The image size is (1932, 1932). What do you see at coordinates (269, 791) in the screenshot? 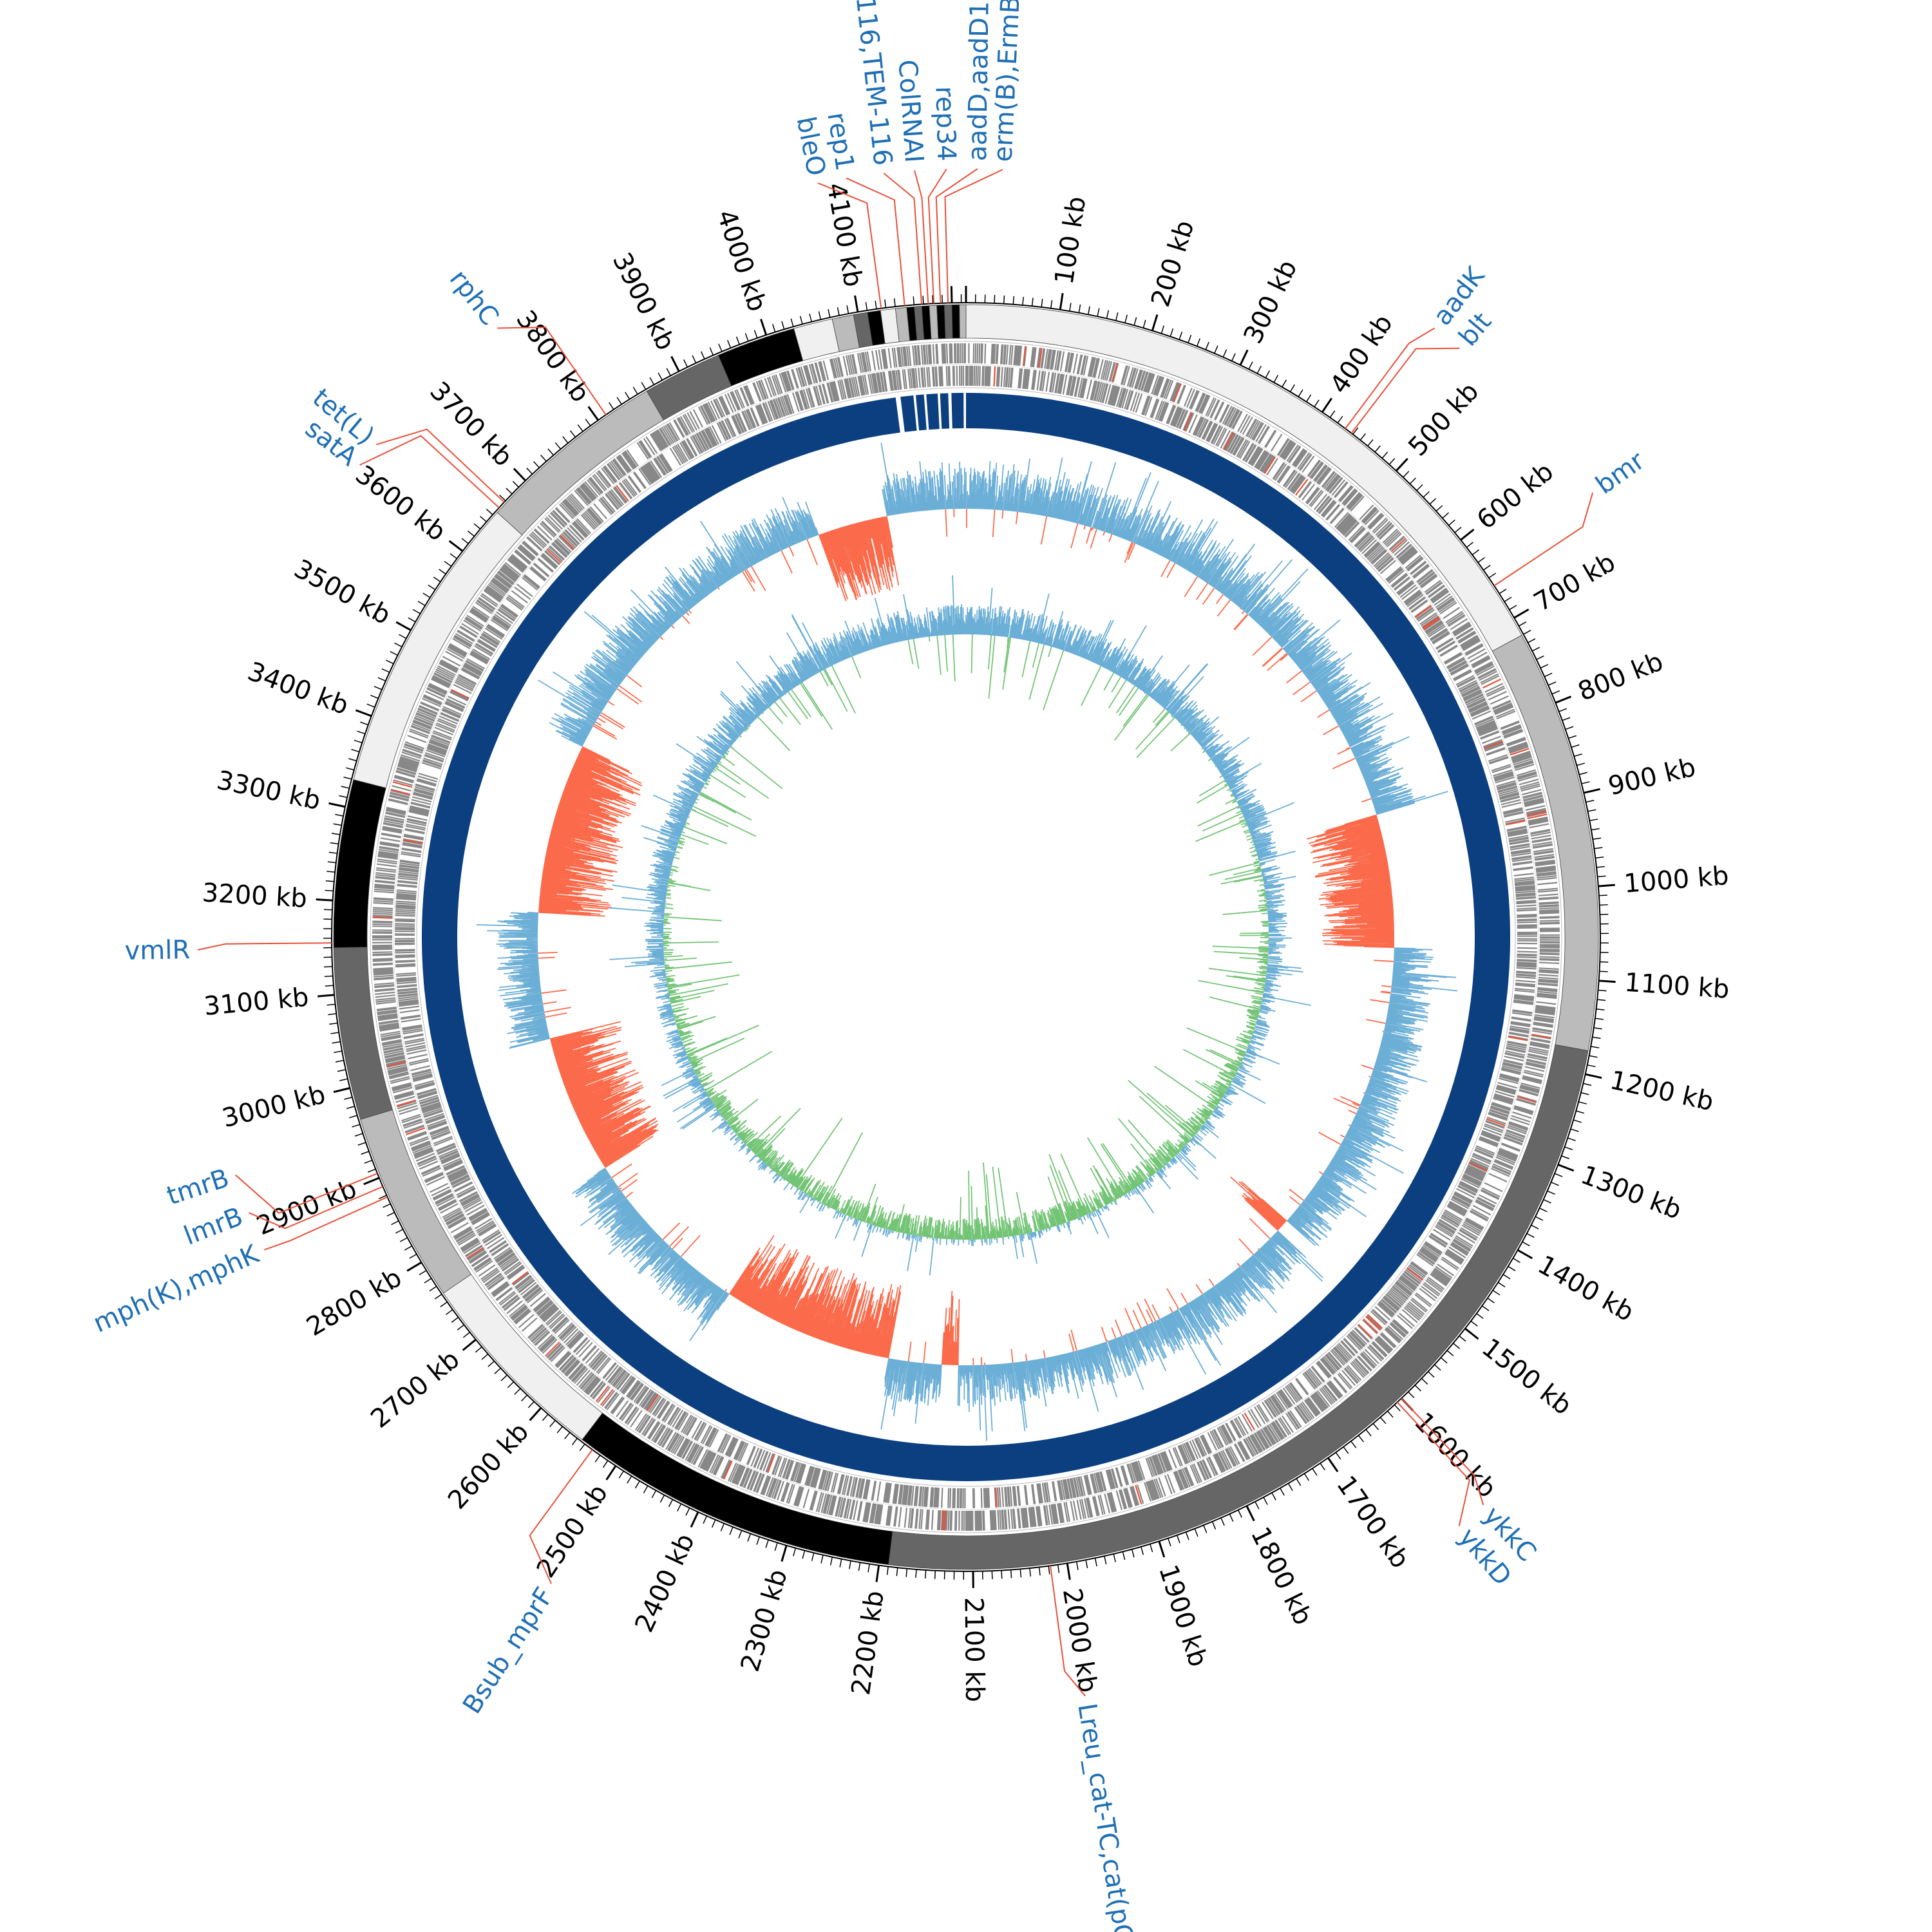
I see `scale-tick-label: 3300 kb` at bounding box center [269, 791].